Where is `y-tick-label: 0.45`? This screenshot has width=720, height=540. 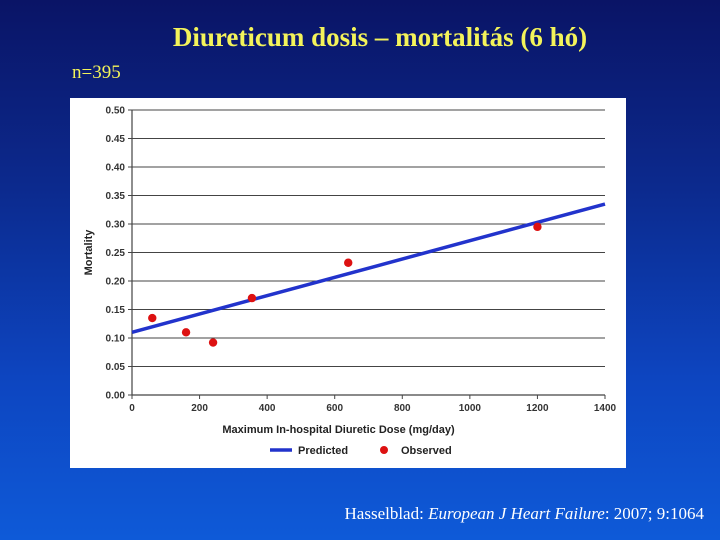 y-tick-label: 0.45 is located at coordinates (116, 139).